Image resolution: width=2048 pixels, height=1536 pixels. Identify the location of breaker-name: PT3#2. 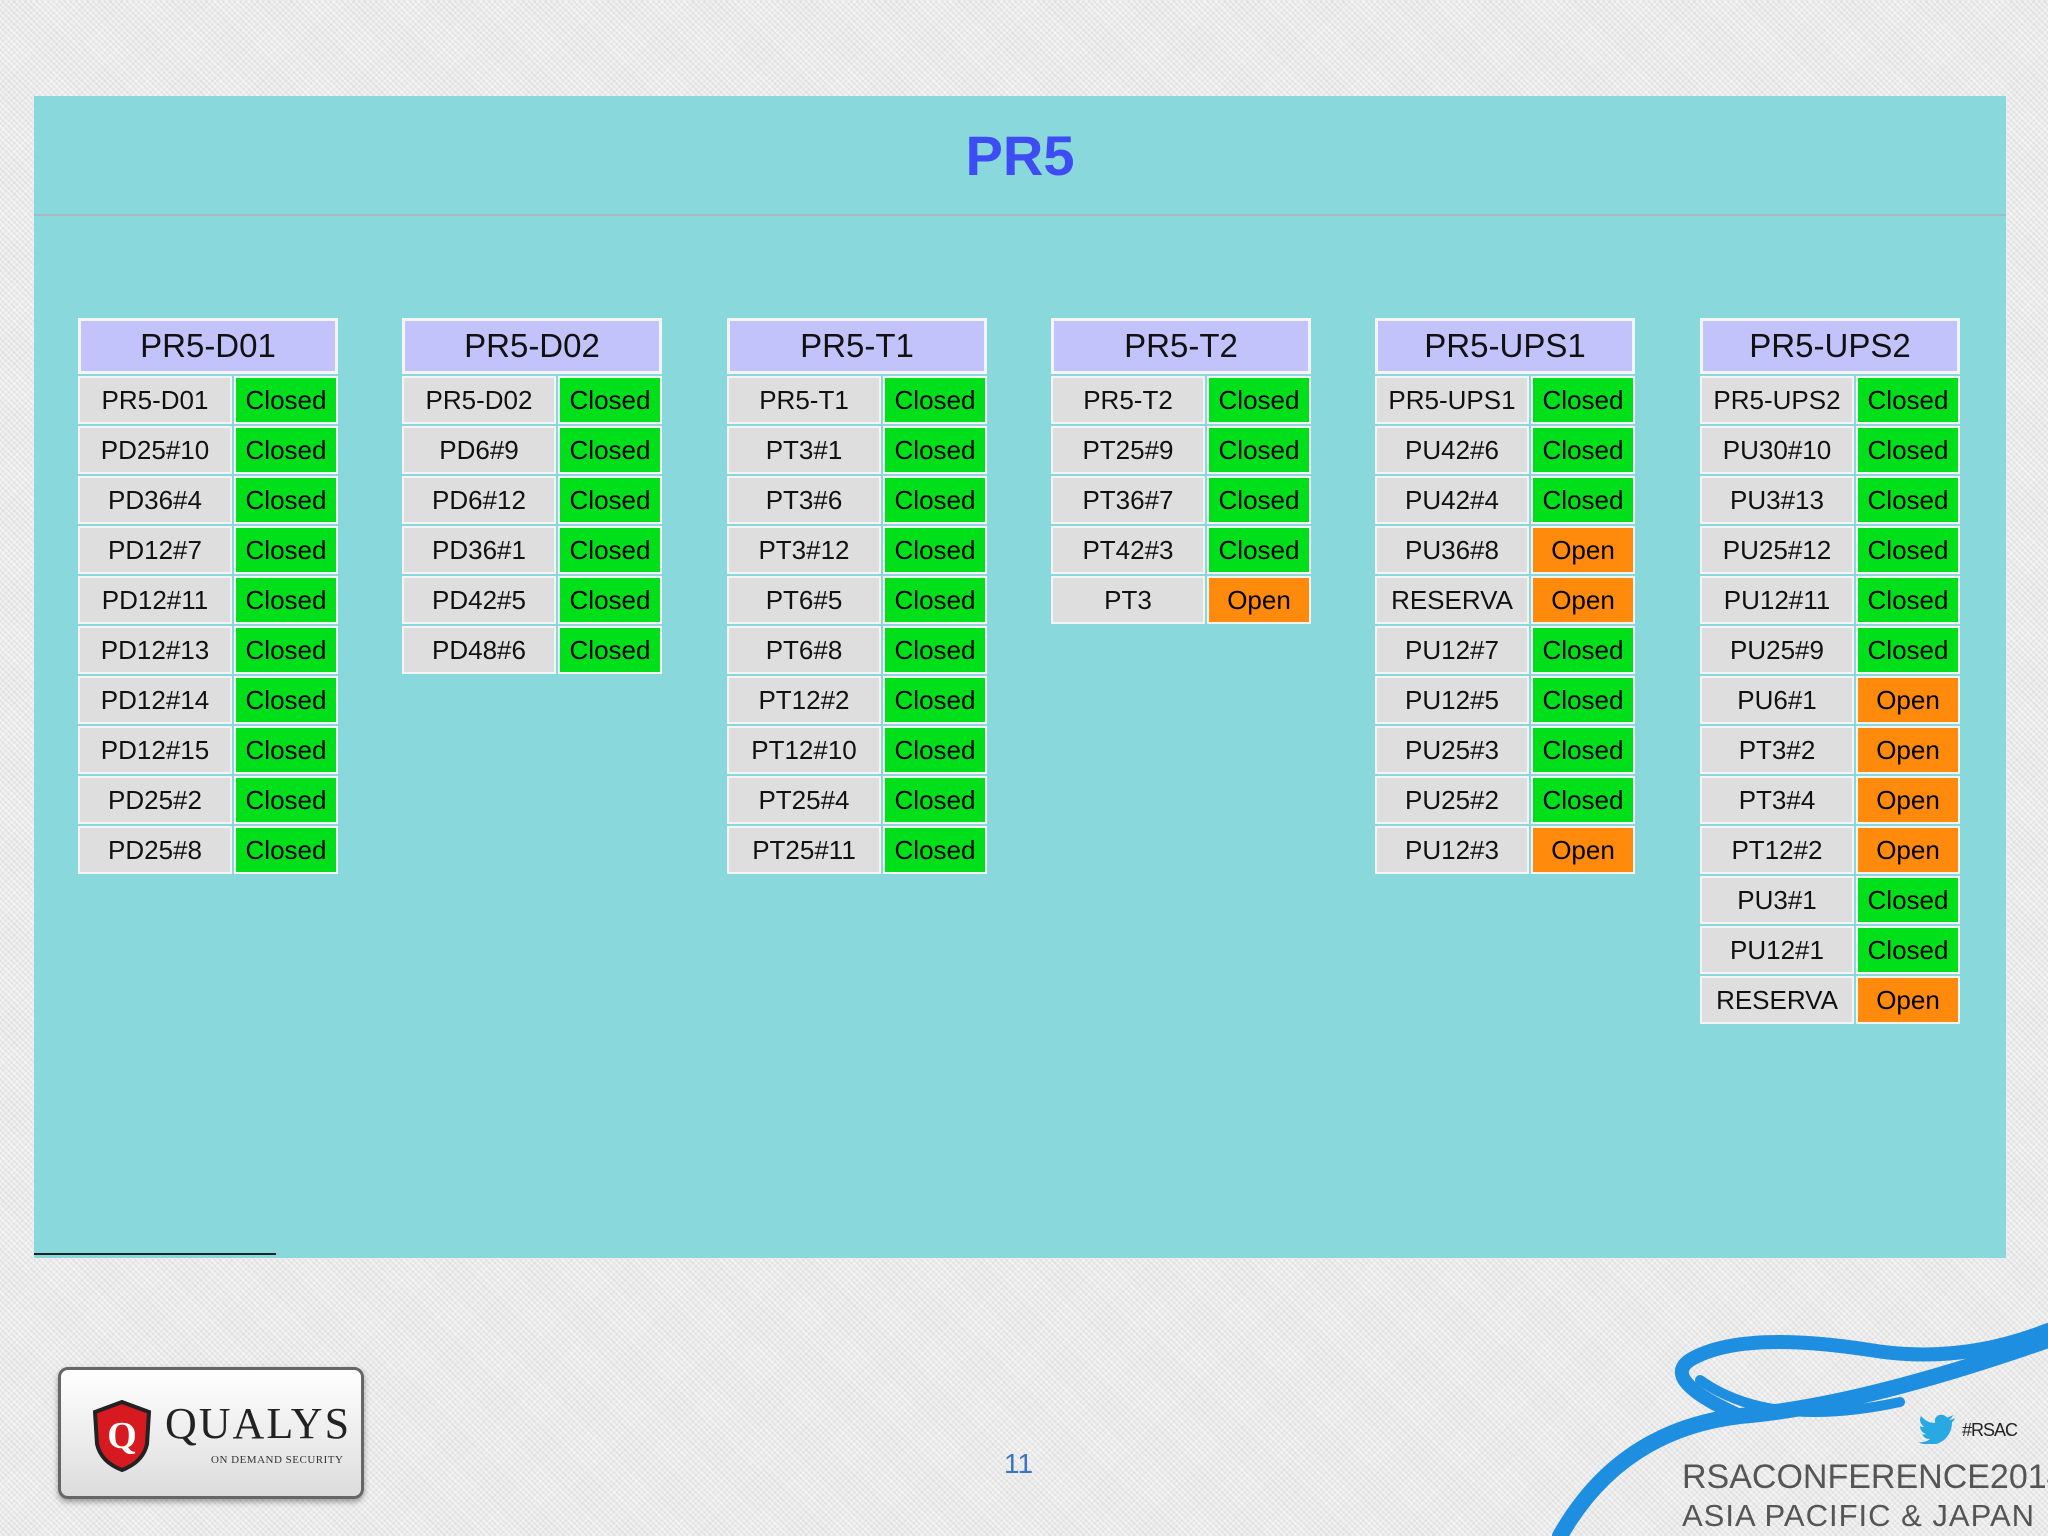
(1777, 750).